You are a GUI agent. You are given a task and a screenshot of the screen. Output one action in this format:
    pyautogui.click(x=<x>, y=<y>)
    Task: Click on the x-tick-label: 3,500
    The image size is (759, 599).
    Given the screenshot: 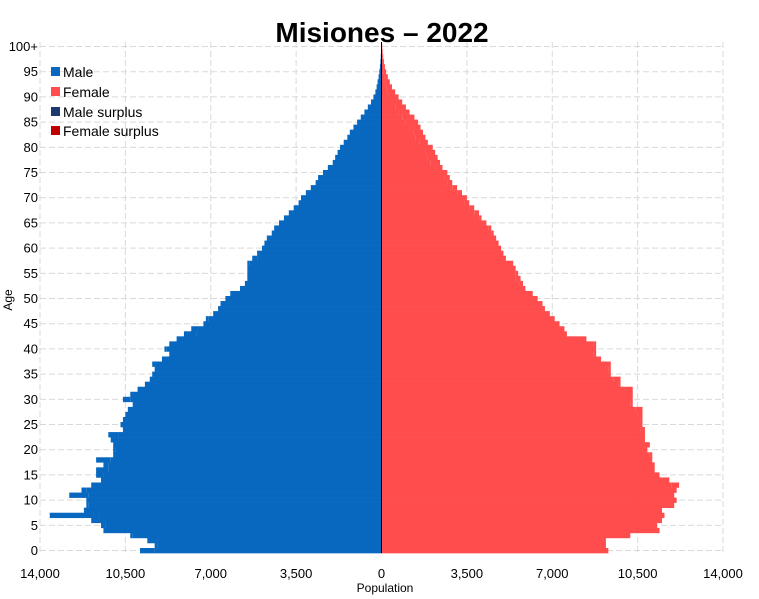 What is the action you would take?
    pyautogui.click(x=296, y=573)
    